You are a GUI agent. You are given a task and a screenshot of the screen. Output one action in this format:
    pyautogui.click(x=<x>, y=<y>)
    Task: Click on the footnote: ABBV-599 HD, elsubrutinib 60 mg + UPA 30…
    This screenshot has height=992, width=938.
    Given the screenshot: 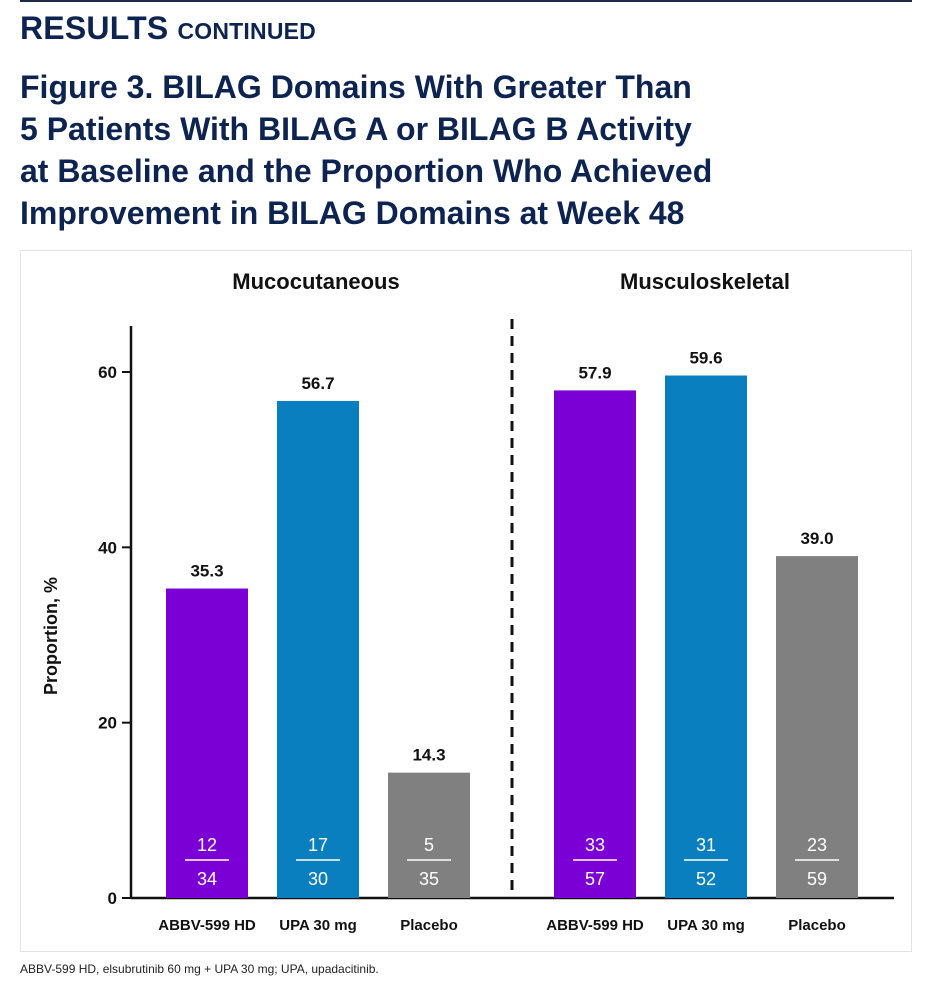 What is the action you would take?
    pyautogui.click(x=199, y=969)
    